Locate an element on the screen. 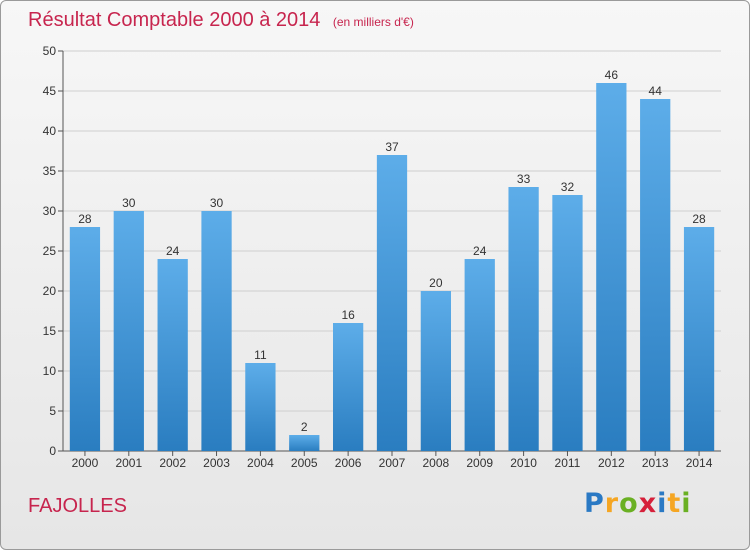 The height and width of the screenshot is (550, 750). y-tick-label: 0 is located at coordinates (52, 451).